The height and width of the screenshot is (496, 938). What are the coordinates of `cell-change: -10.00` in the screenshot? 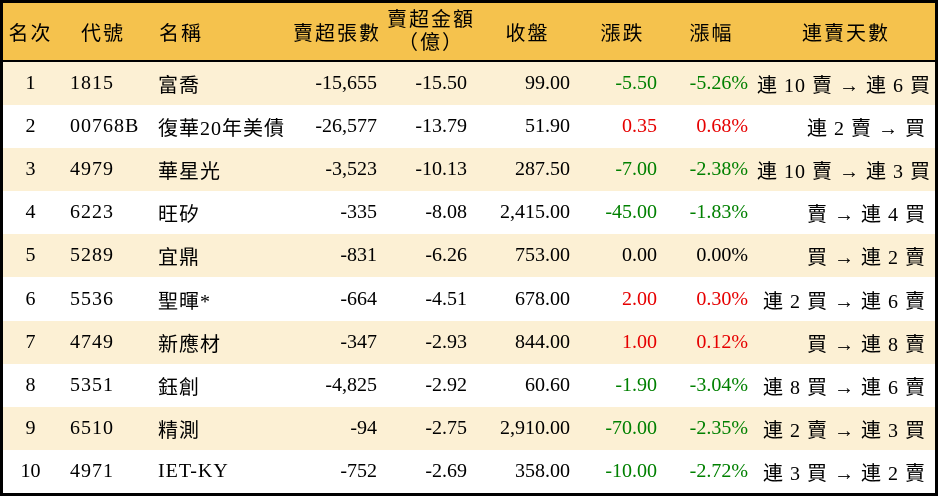 It's located at (631, 470).